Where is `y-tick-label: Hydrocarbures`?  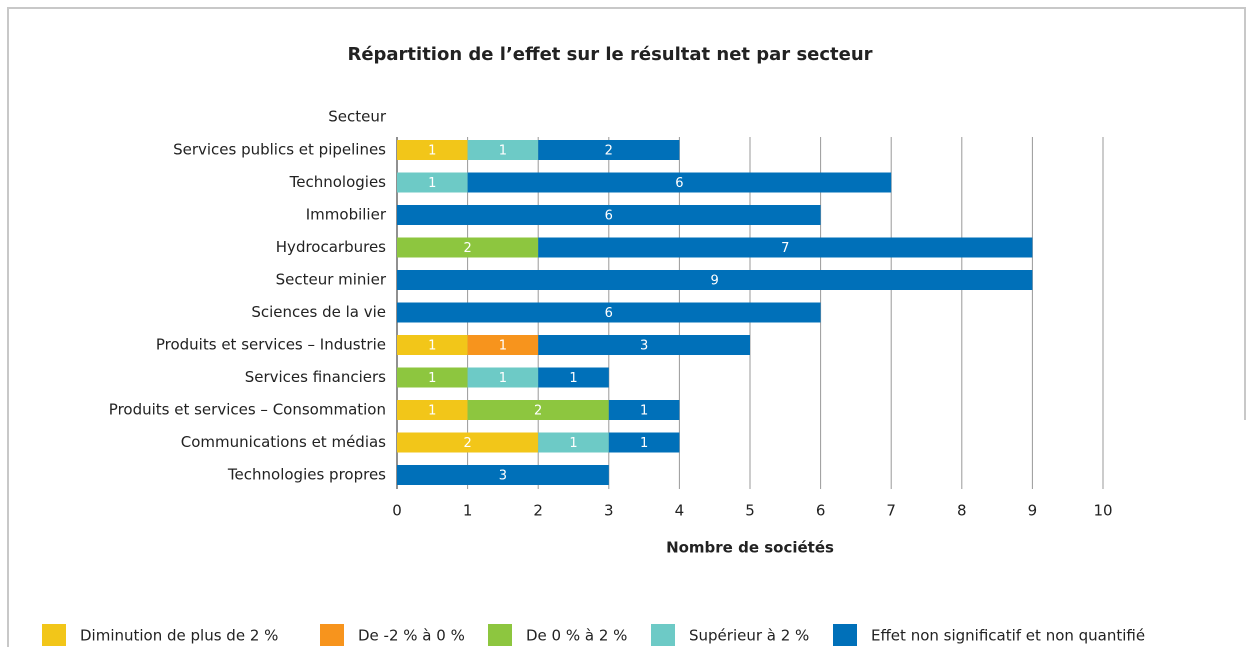
y-tick-label: Hydrocarbures is located at coordinates (331, 247).